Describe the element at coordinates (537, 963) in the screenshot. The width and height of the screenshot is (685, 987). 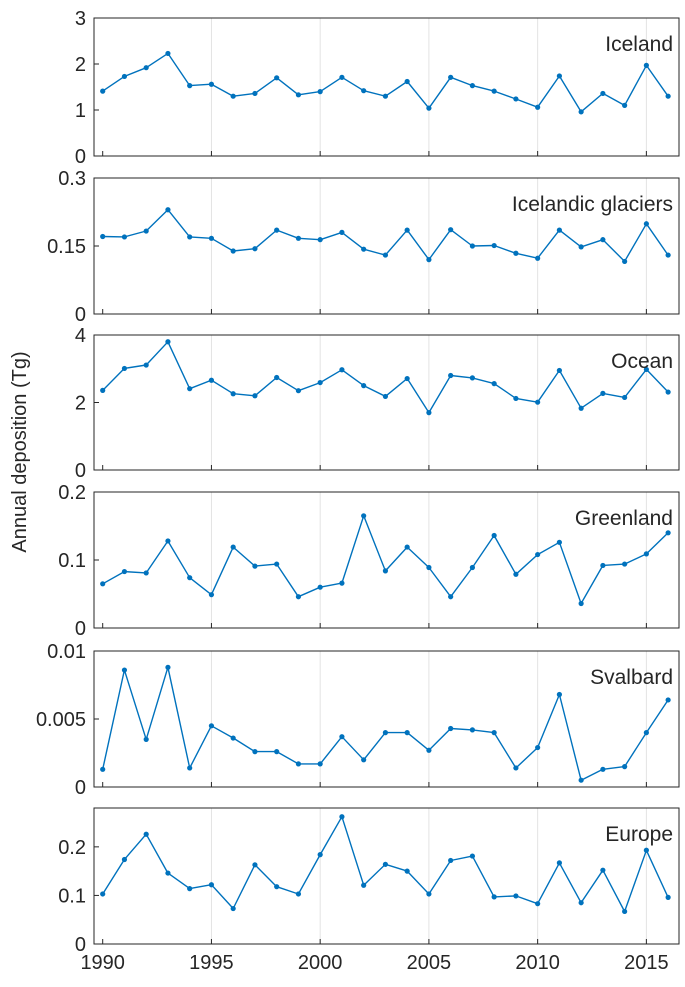
I see `x-tick-label: 2010` at that location.